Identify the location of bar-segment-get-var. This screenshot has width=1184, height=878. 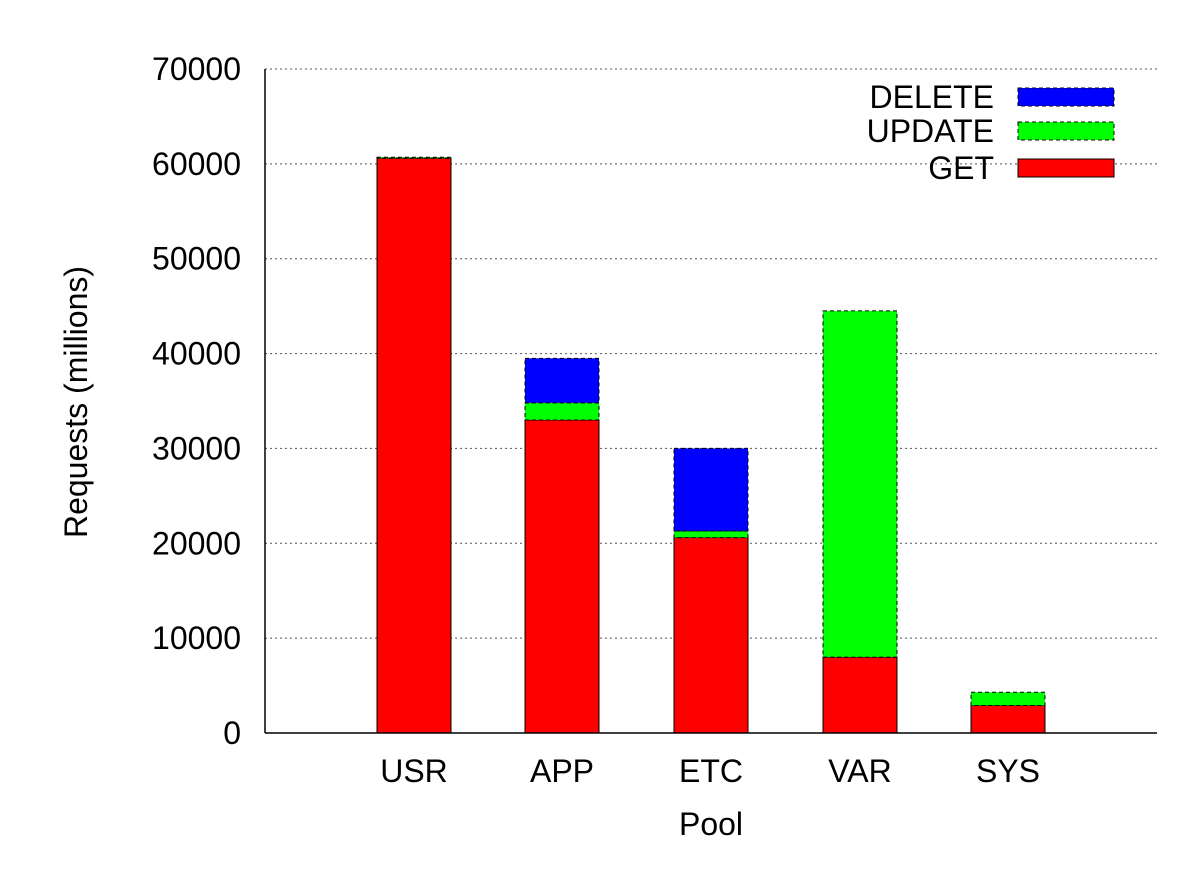
(860, 695).